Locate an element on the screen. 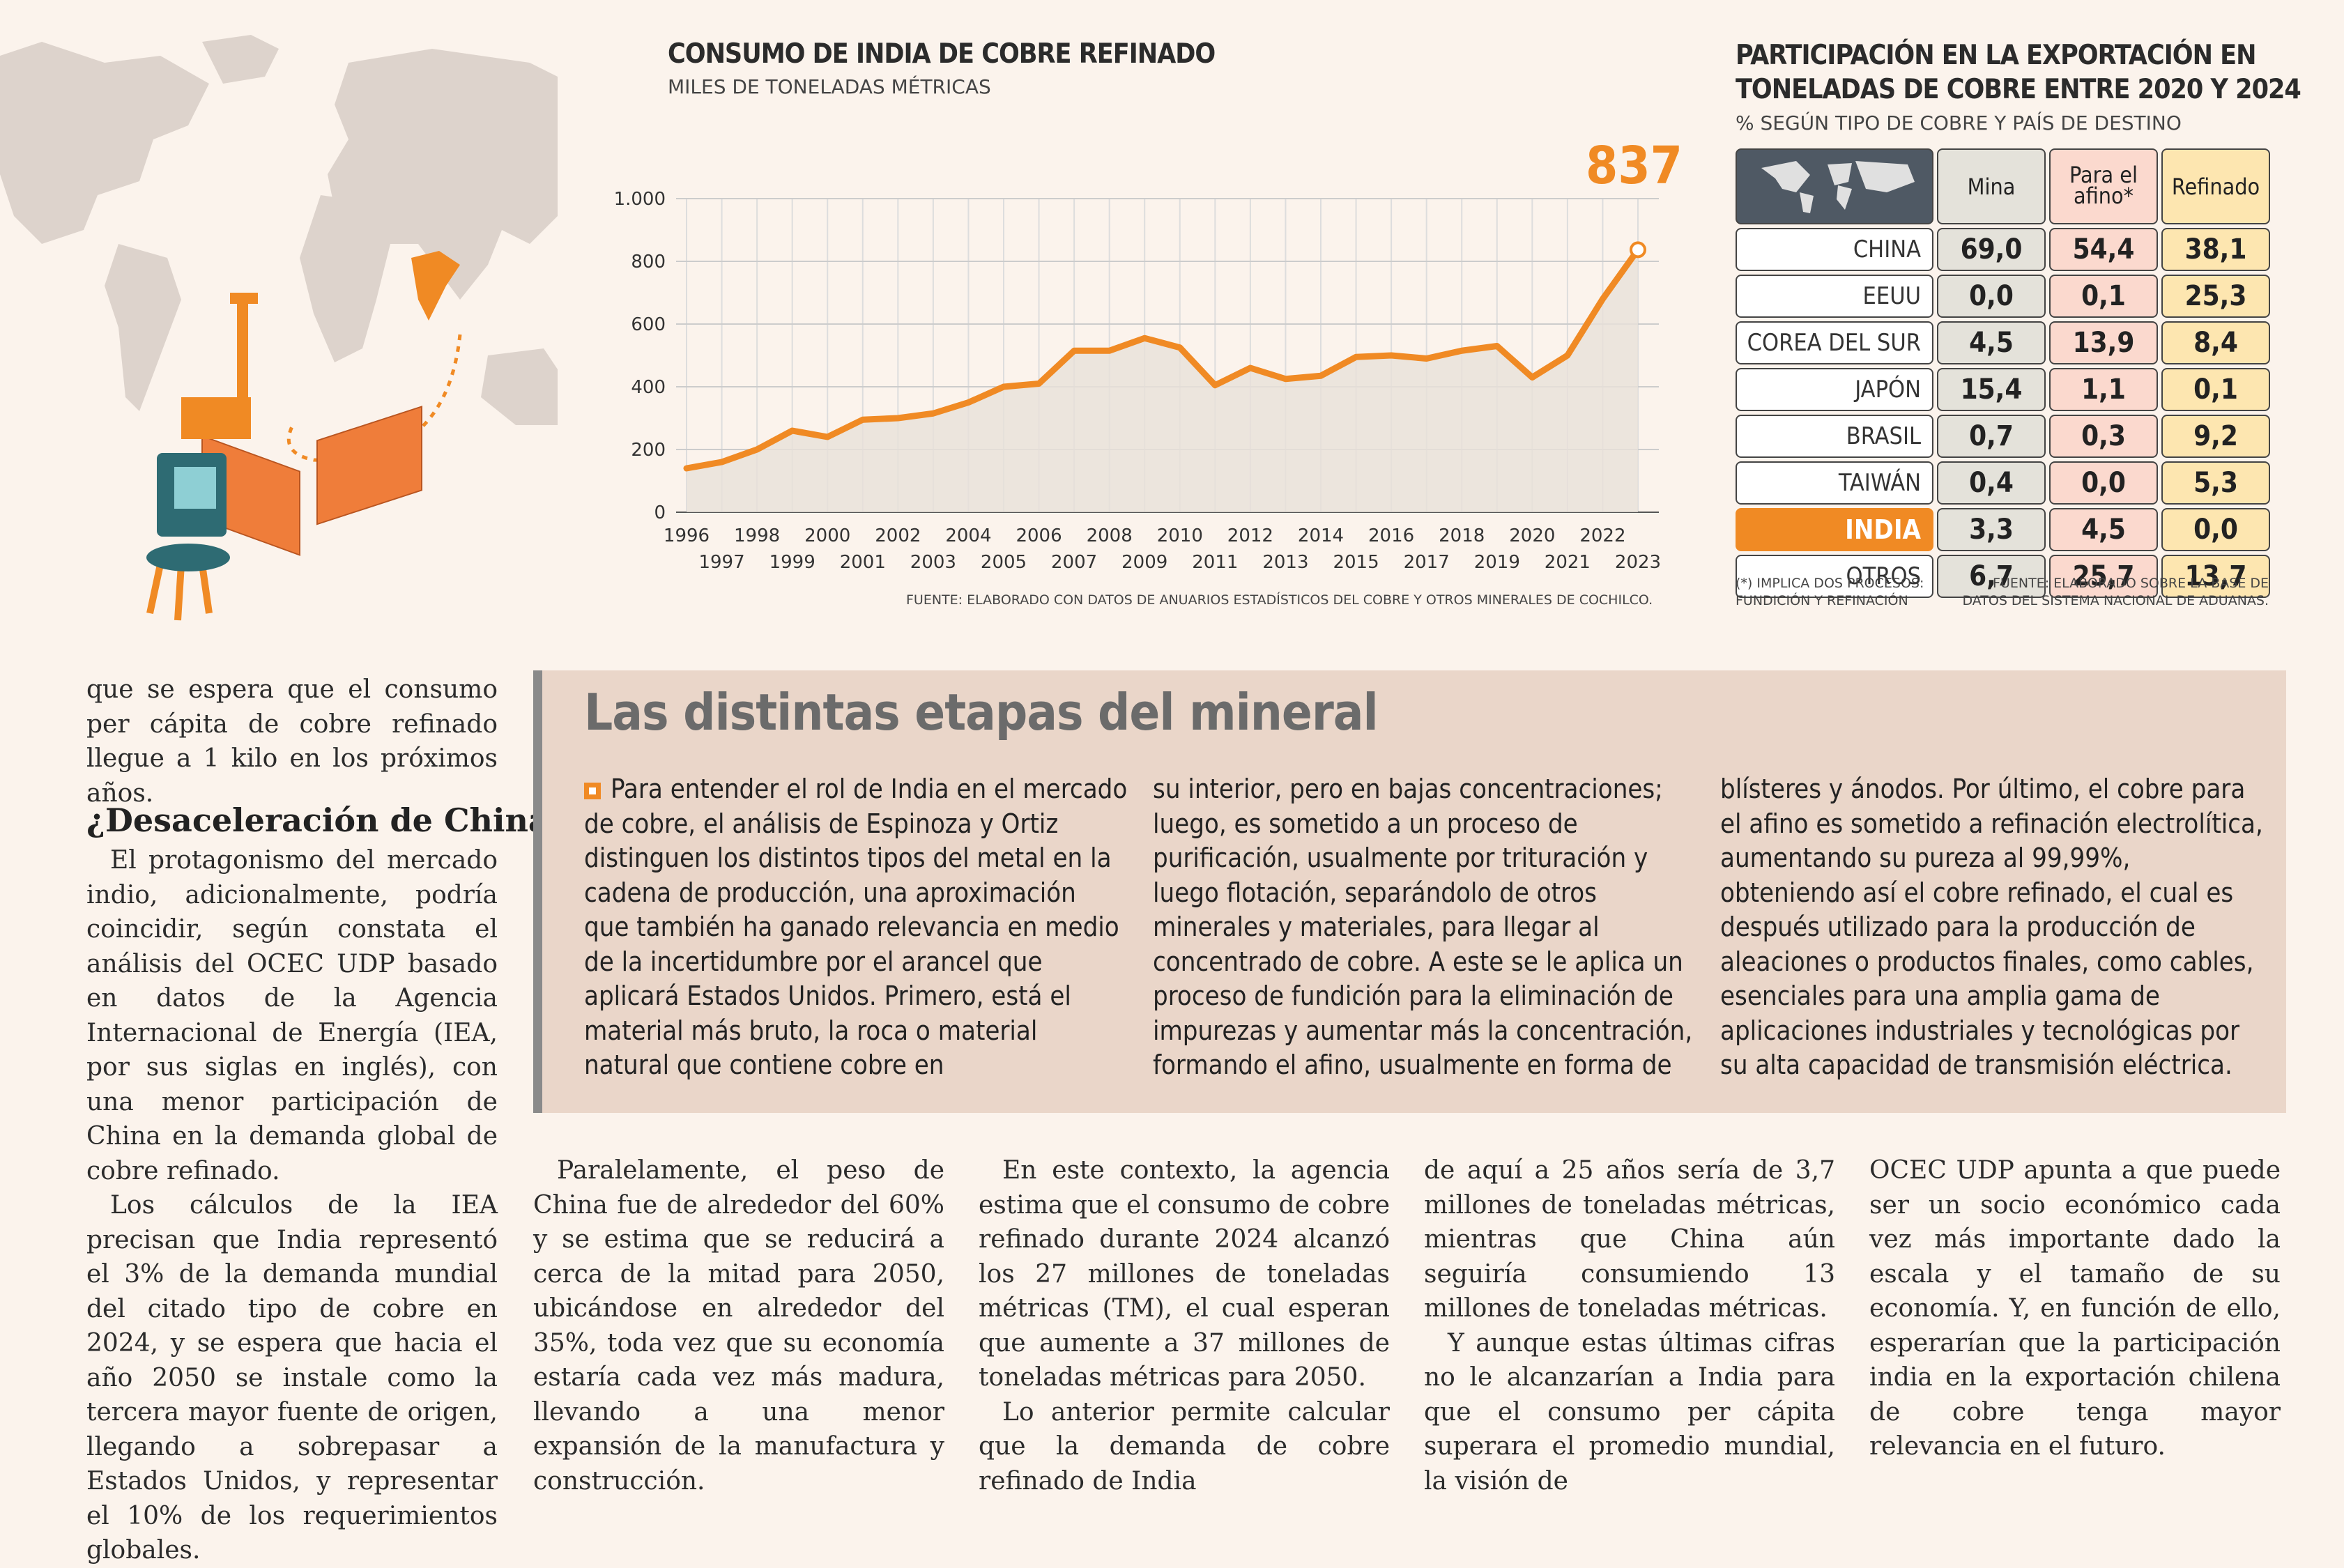  country-cell: TAIWÁN is located at coordinates (1834, 483).